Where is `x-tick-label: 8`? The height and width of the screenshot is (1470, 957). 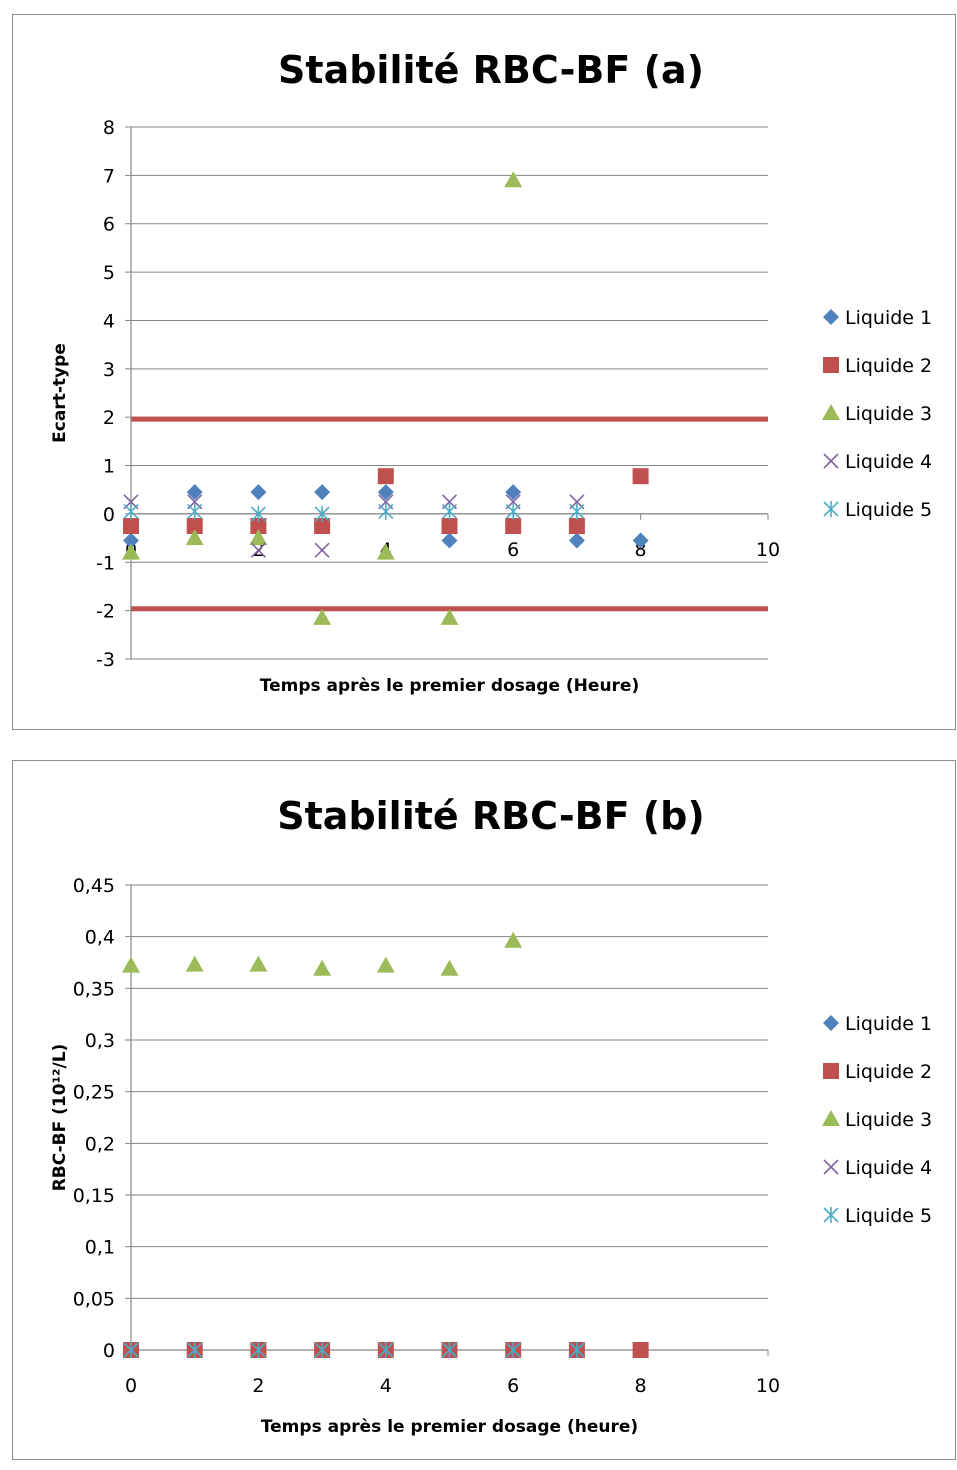 x-tick-label: 8 is located at coordinates (641, 1386).